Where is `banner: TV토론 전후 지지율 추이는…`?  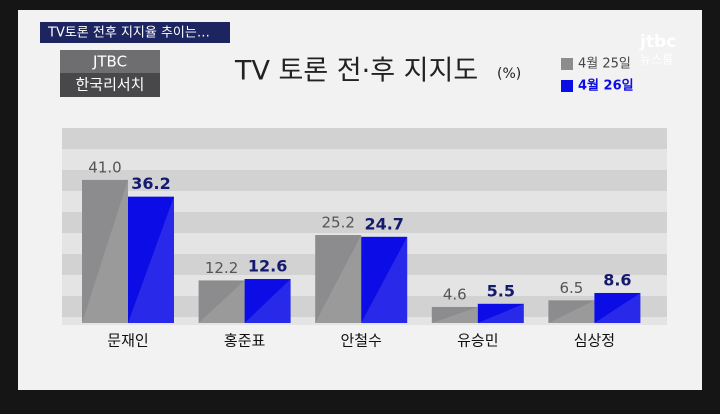 banner: TV토론 전후 지지율 추이는… is located at coordinates (128, 33).